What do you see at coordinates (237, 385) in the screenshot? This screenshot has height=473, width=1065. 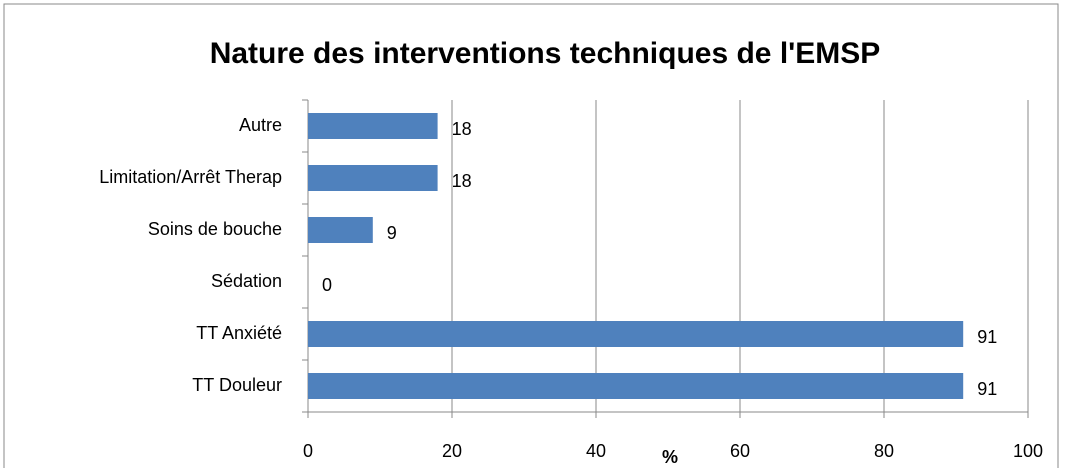 I see `y-tick-label: TT Douleur` at bounding box center [237, 385].